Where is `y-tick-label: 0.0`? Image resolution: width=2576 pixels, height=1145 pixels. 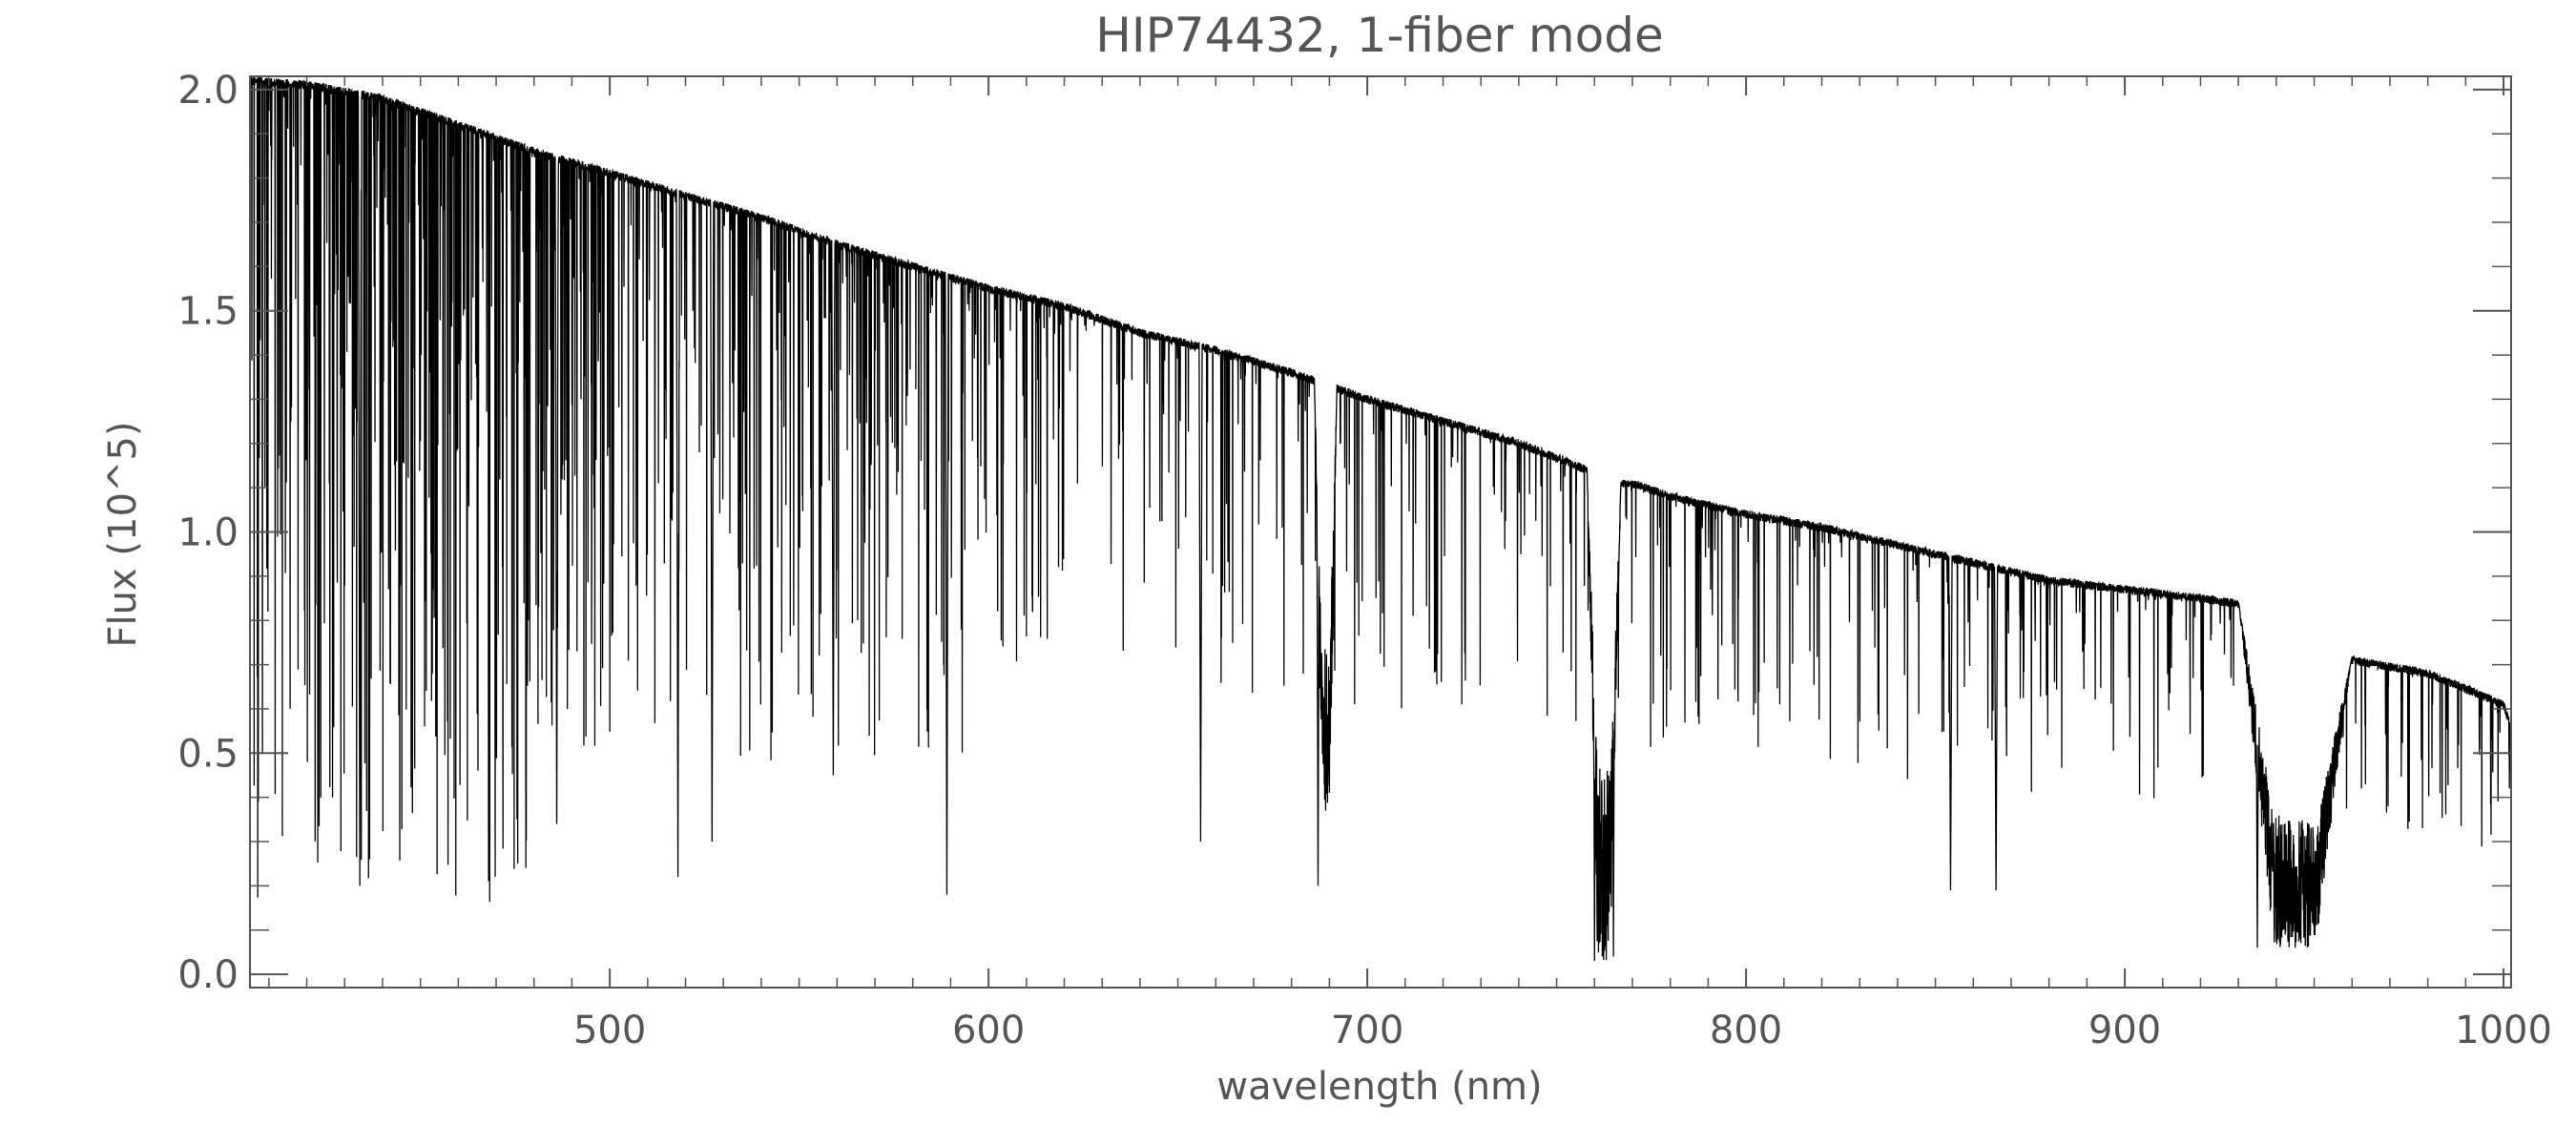 y-tick-label: 0.0 is located at coordinates (208, 975).